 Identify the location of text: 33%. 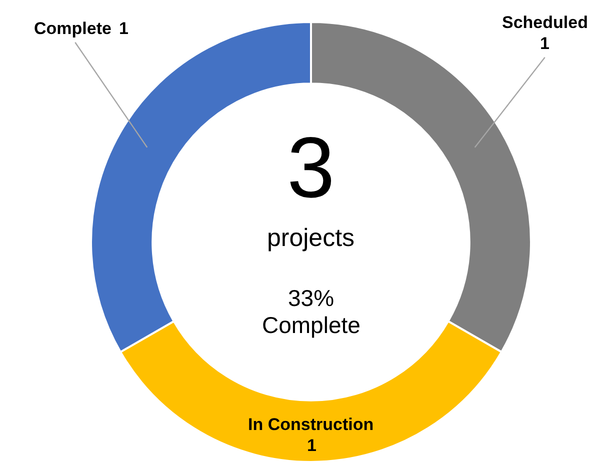
(311, 298).